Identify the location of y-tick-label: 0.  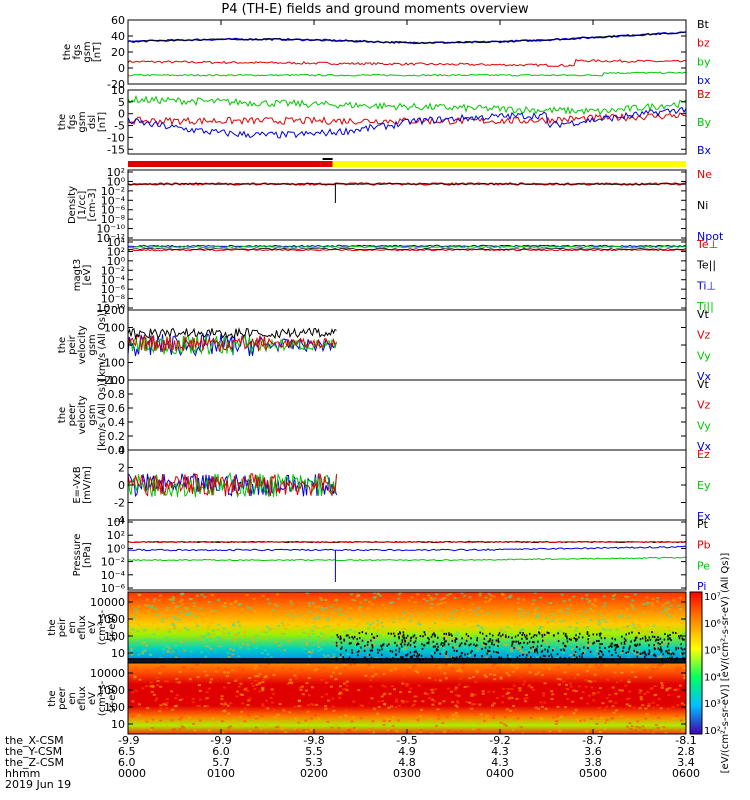
(121, 114).